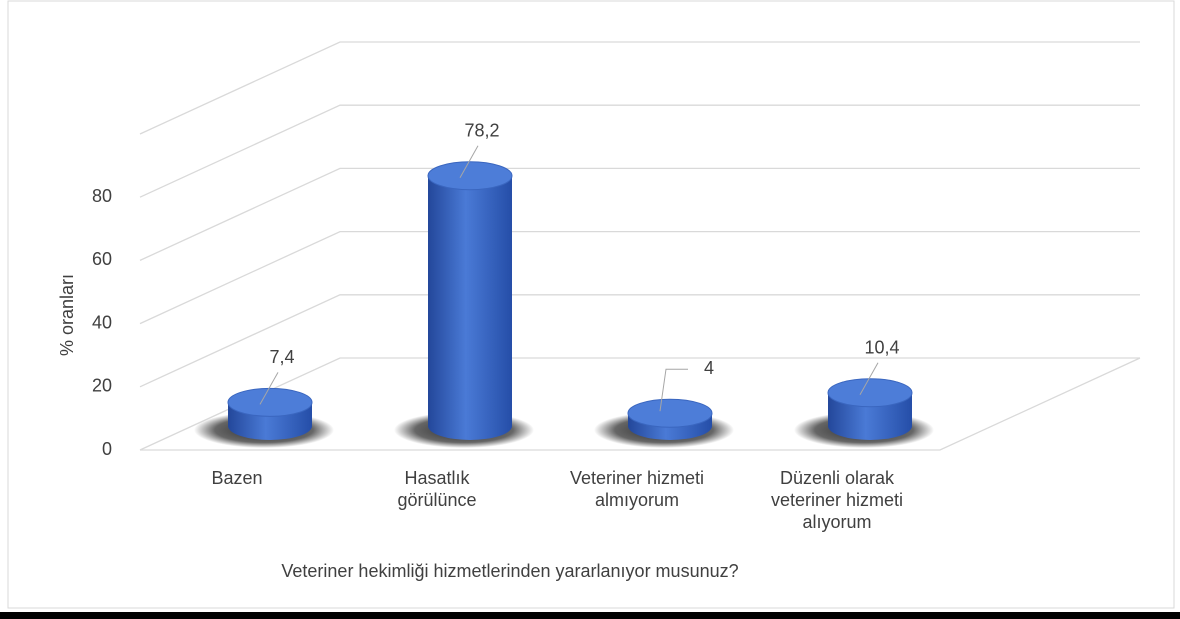 The height and width of the screenshot is (619, 1180). I want to click on bar, so click(470, 307).